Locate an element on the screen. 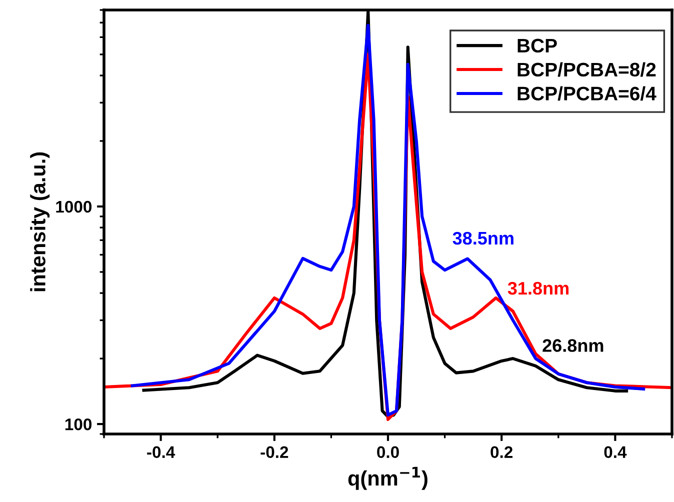 This screenshot has width=674, height=502. y-axis-title: intensity (a.u.) is located at coordinates (40, 222).